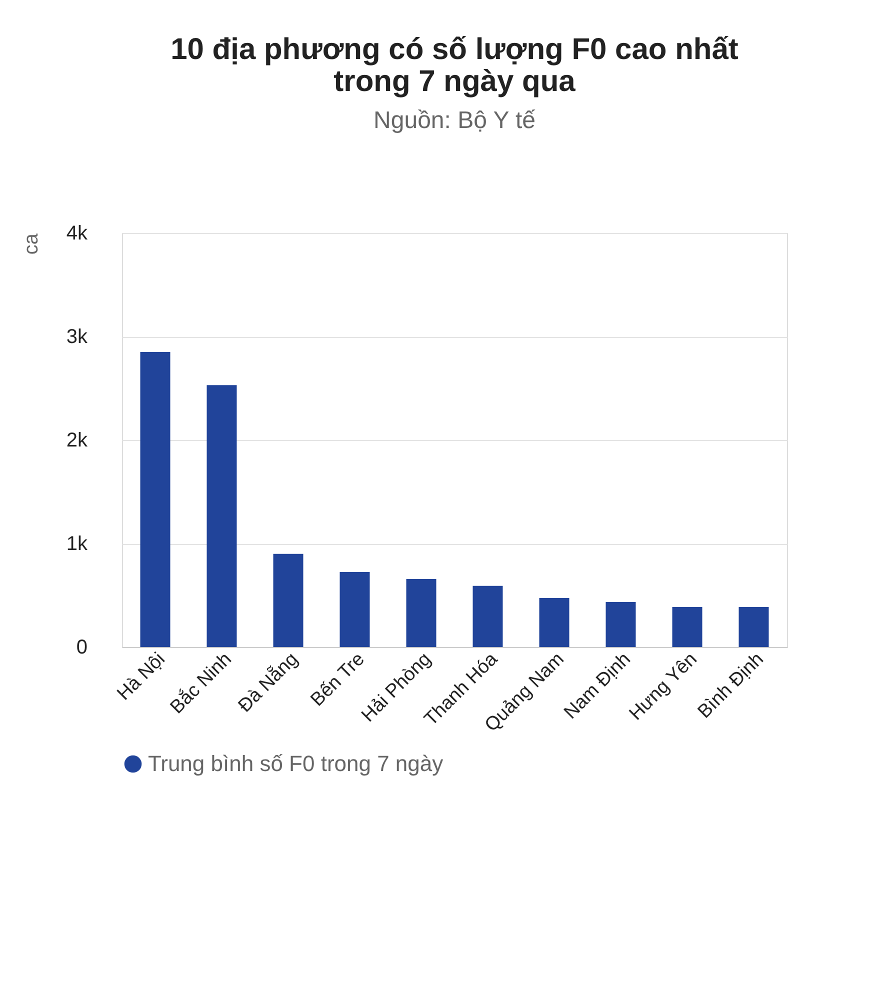 The height and width of the screenshot is (987, 870). I want to click on y-tick-label: 2k, so click(77, 441).